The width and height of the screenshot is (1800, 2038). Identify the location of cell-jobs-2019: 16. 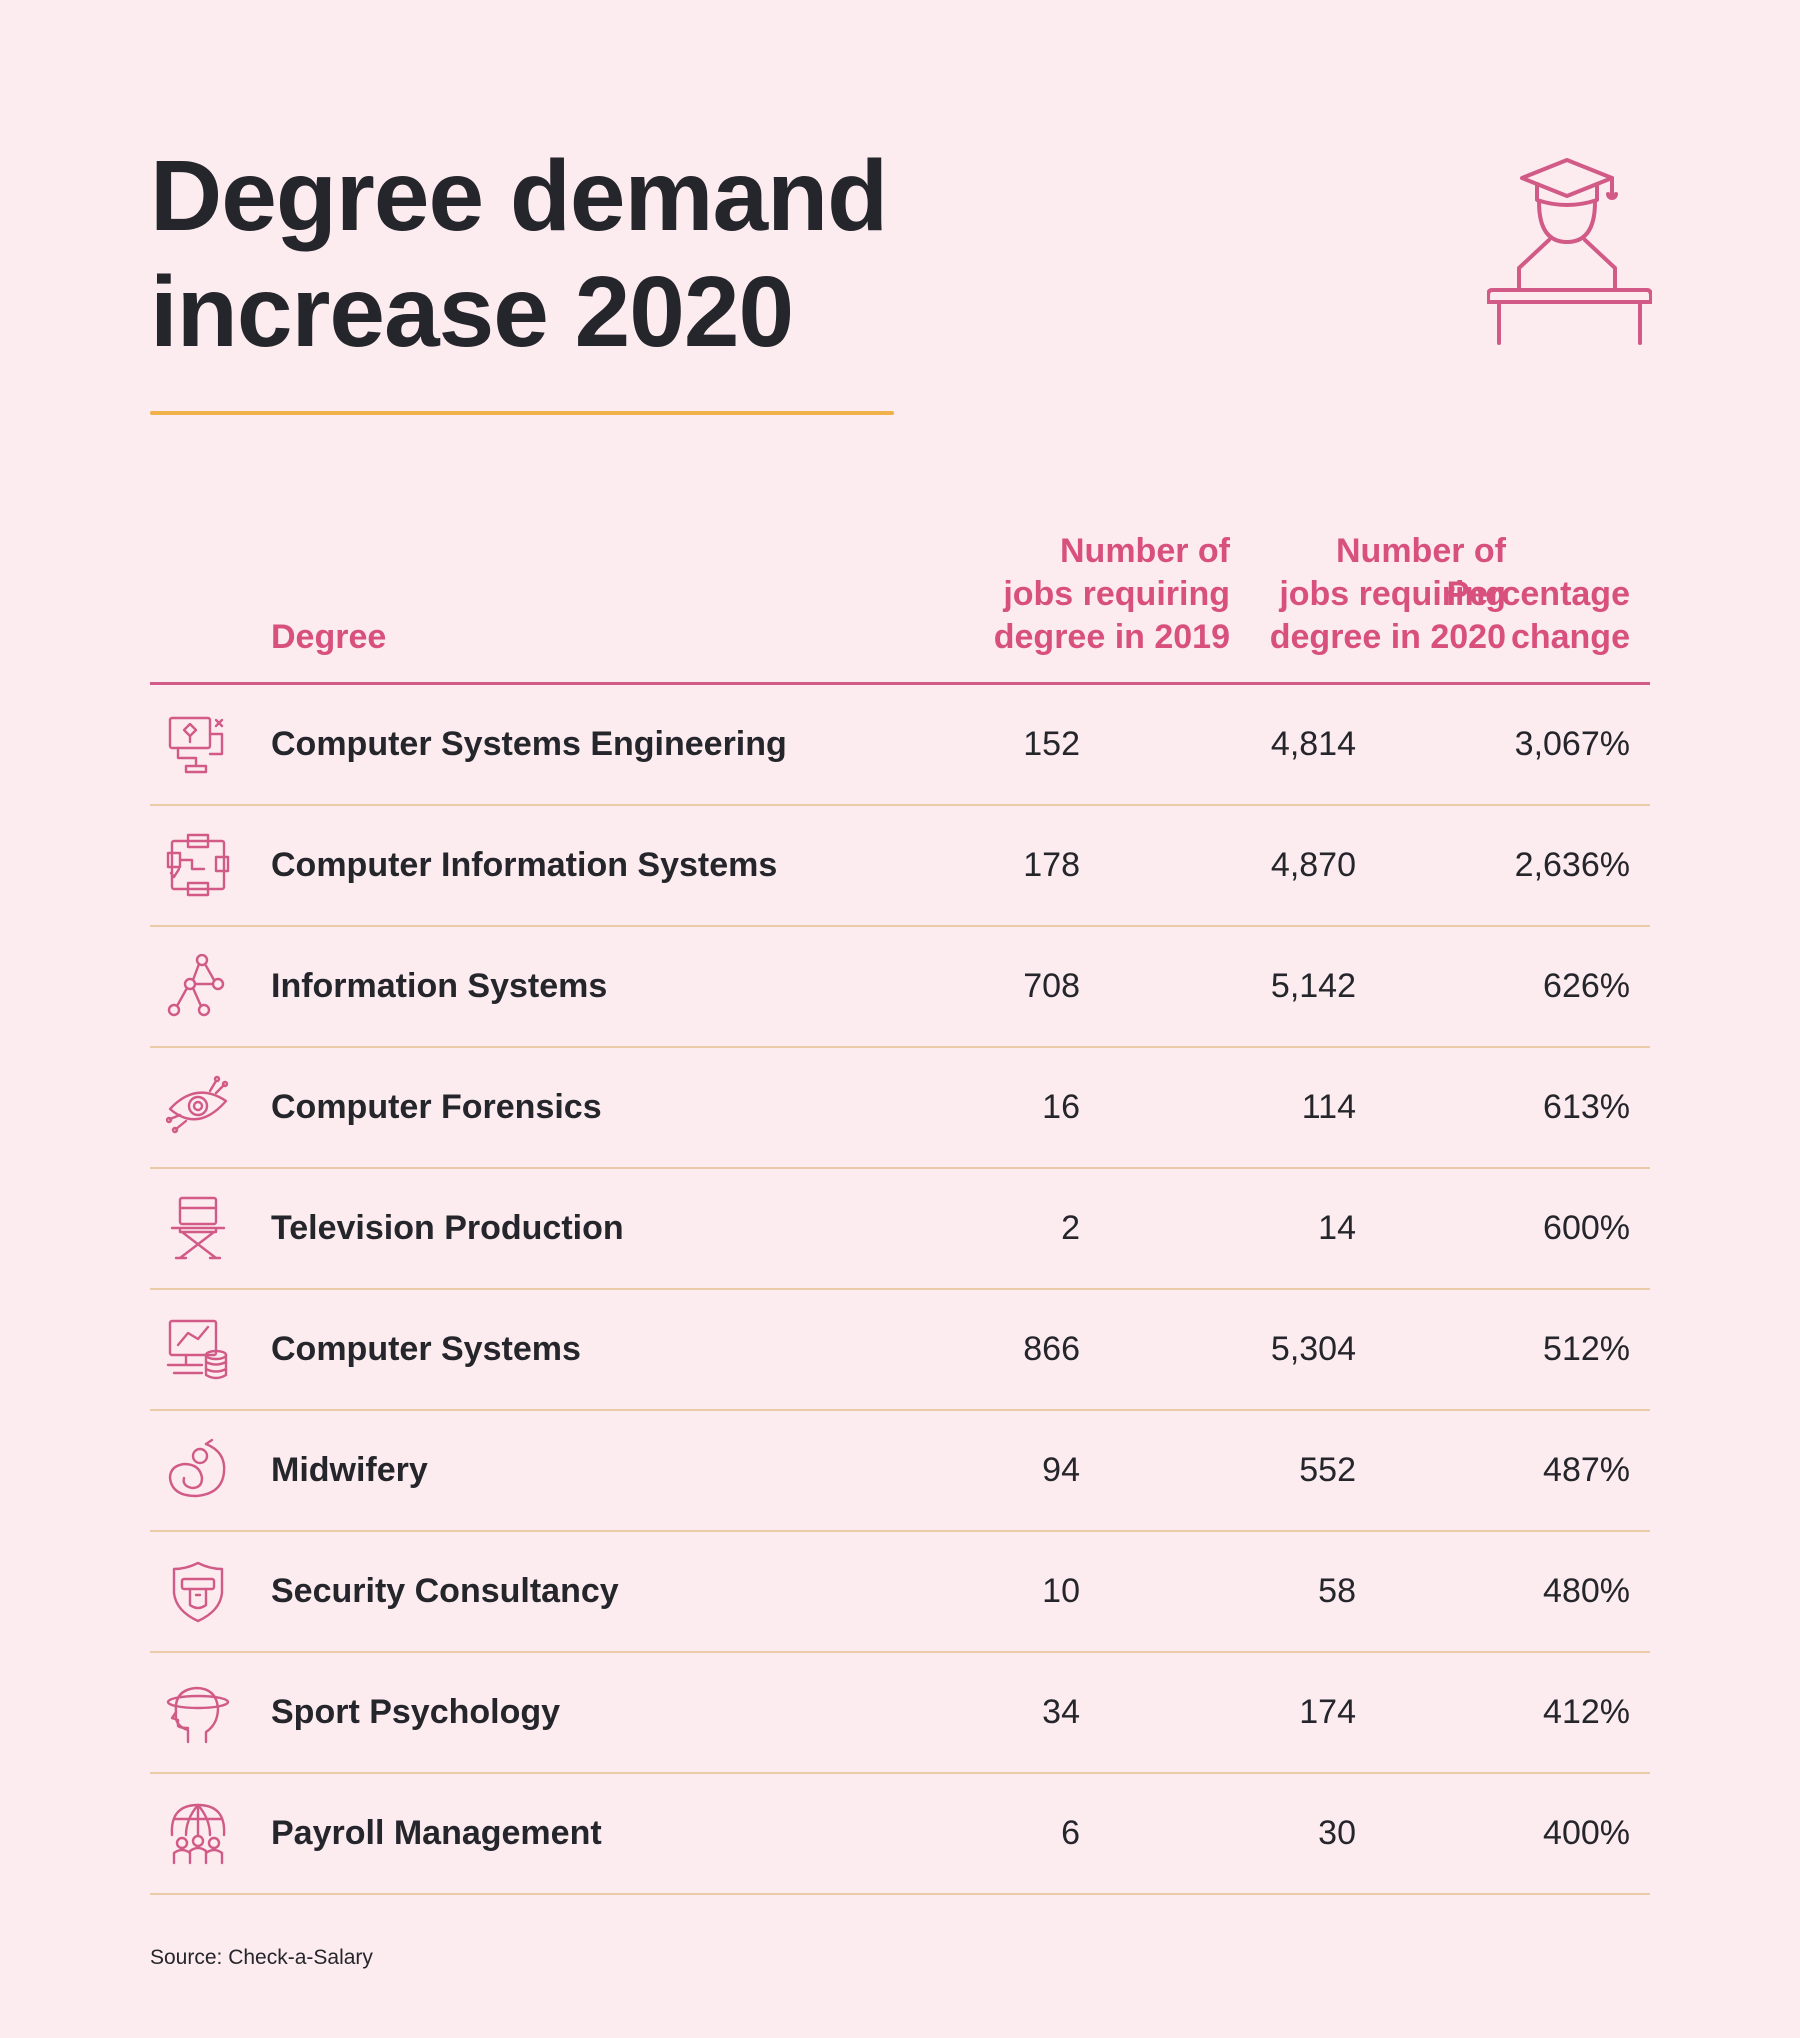
(1061, 1107).